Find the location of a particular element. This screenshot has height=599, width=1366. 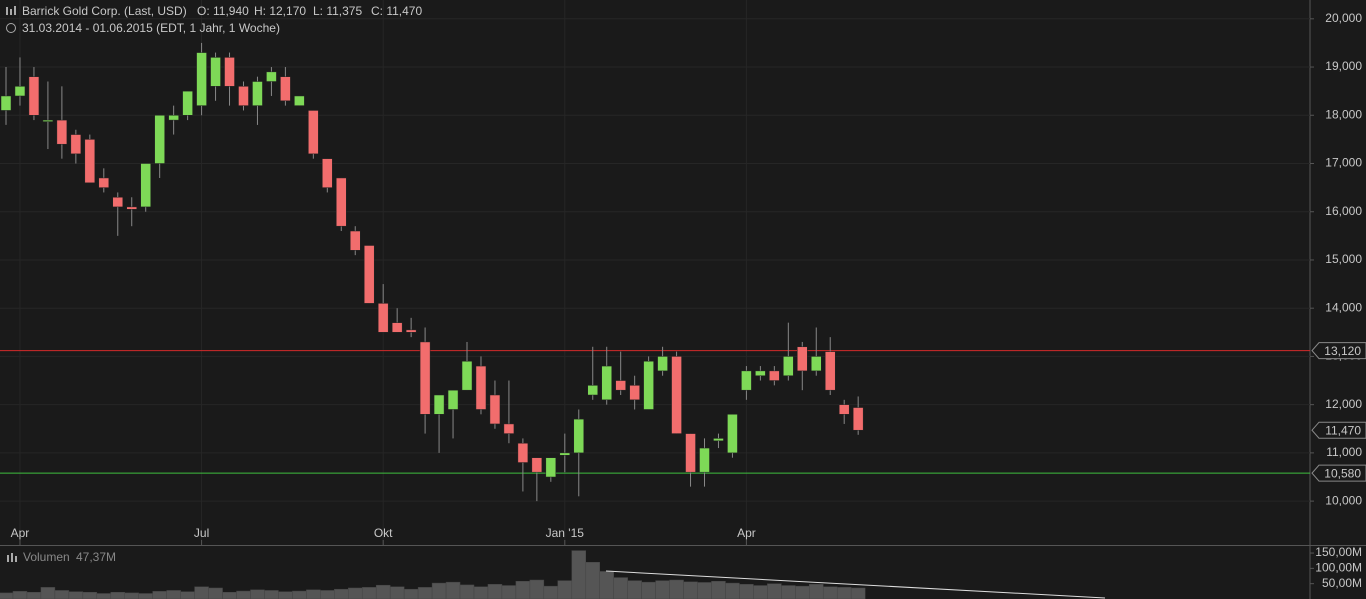

ohlc-open: O: 11,940 is located at coordinates (223, 11).